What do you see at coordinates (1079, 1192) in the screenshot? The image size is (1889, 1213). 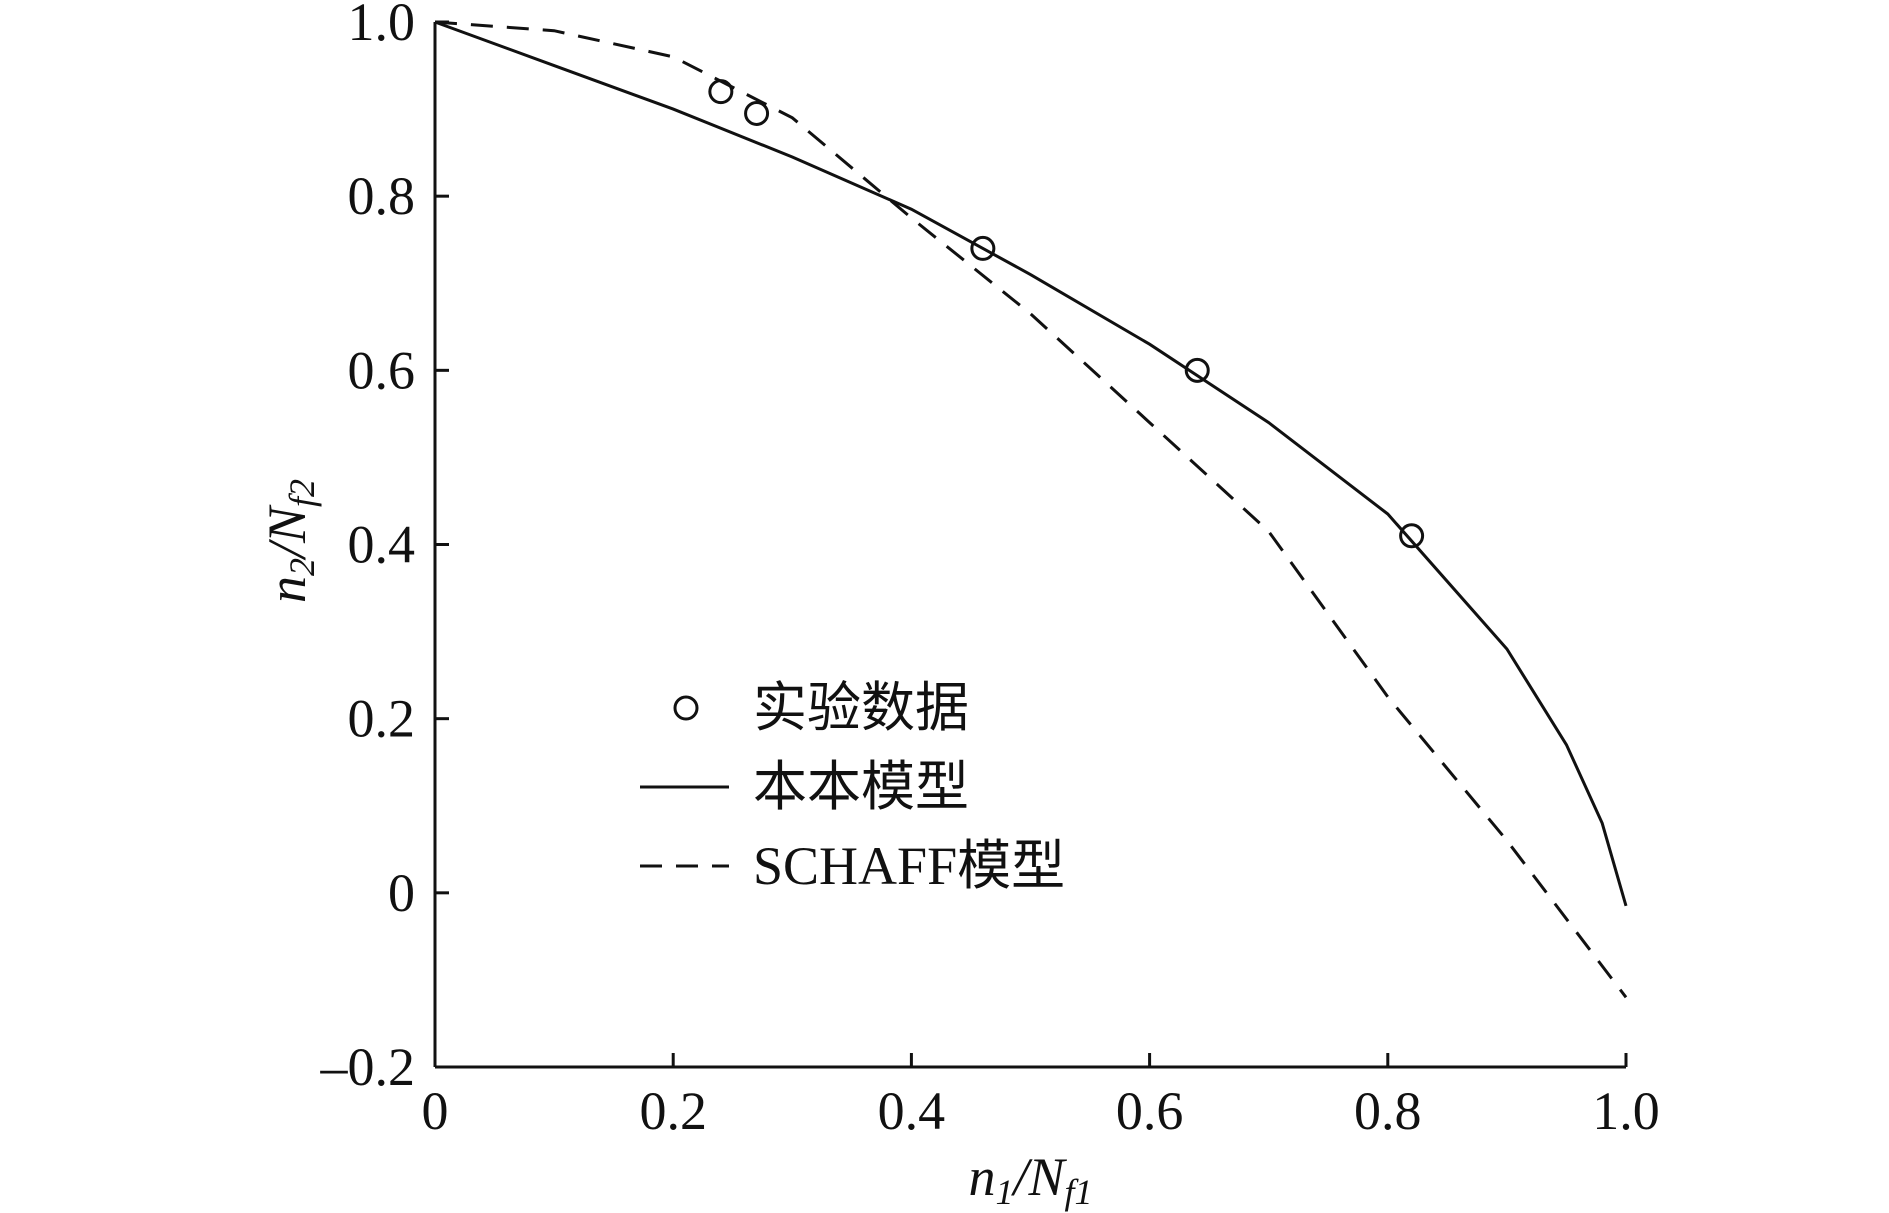 I see `label-part: f1` at bounding box center [1079, 1192].